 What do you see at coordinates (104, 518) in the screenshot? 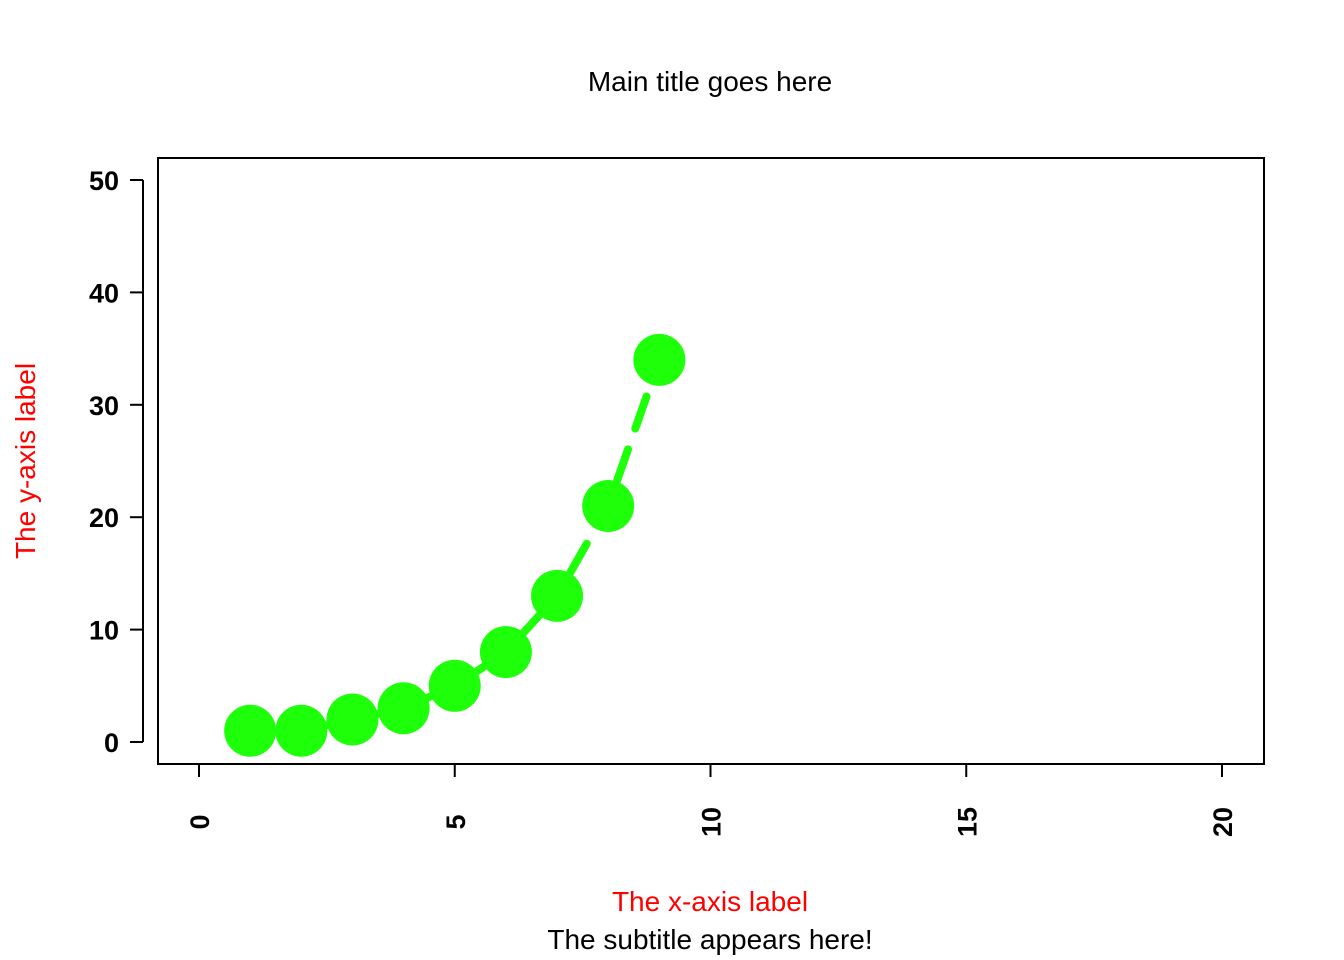
I see `y-tick-label: 20` at bounding box center [104, 518].